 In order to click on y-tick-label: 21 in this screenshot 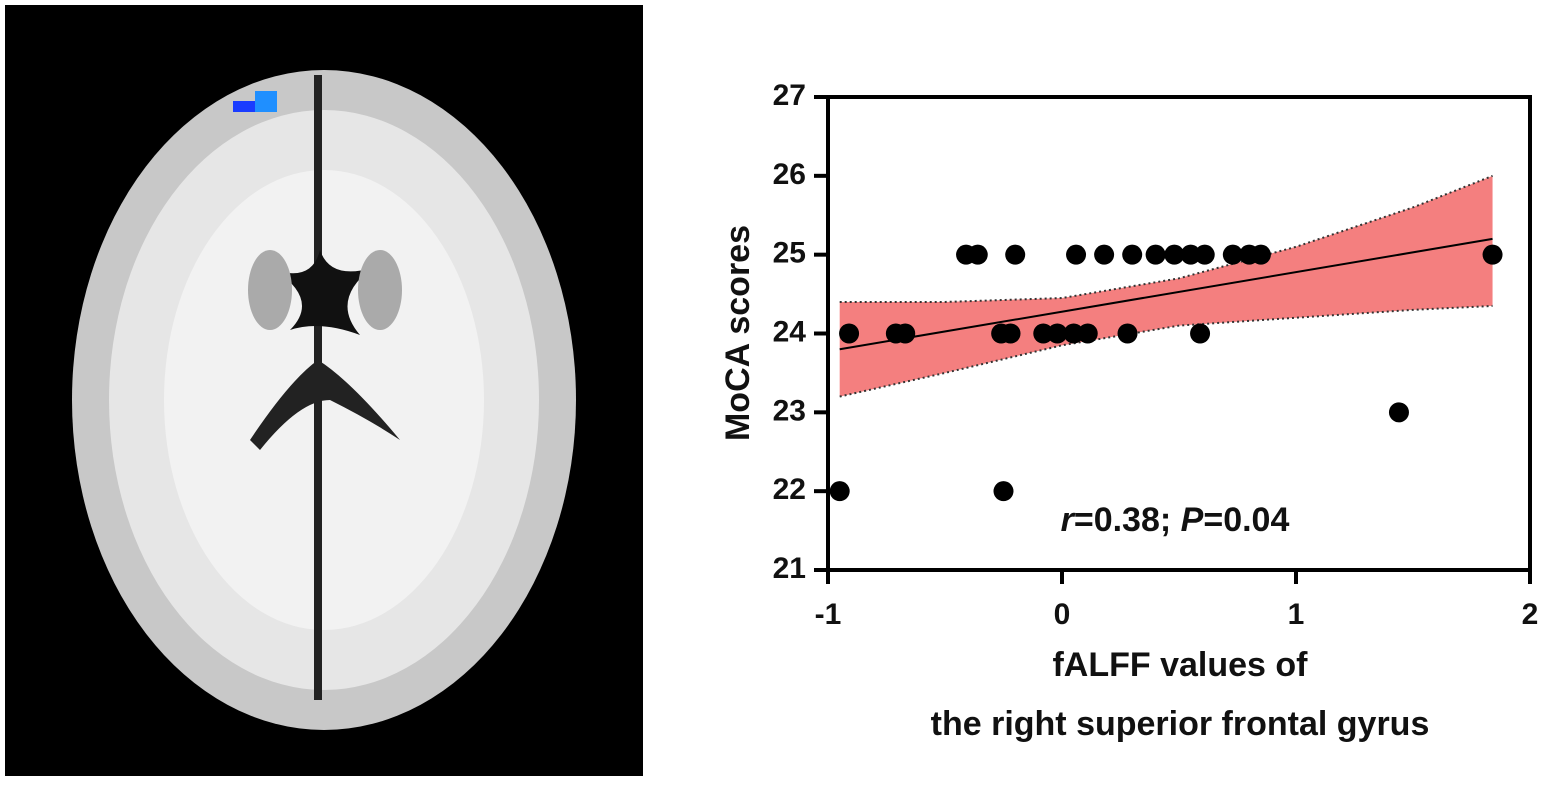, I will do `click(789, 568)`.